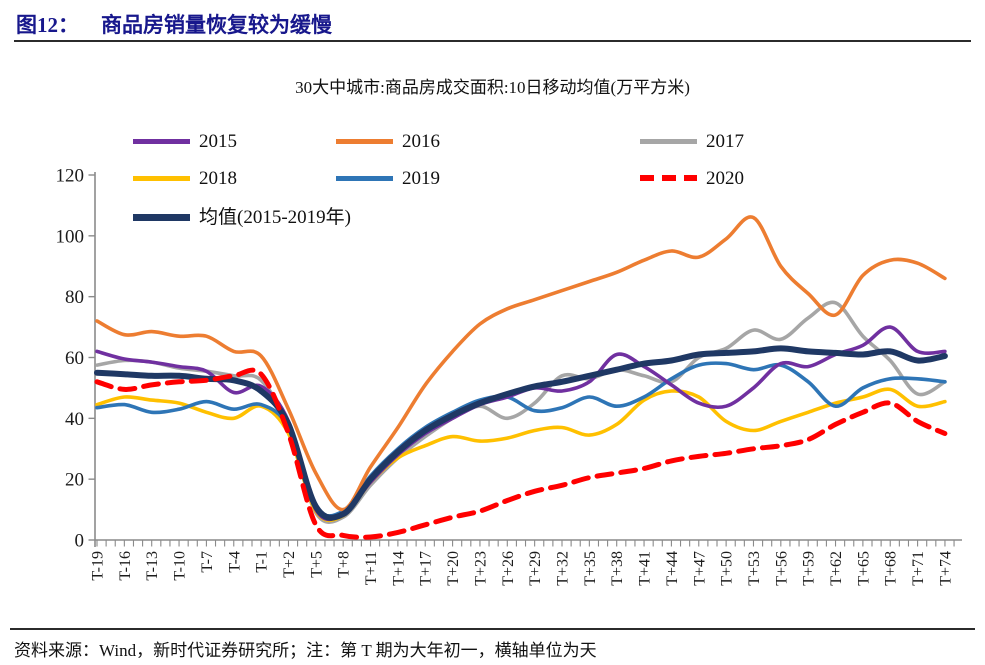  I want to click on y-tick-label: 20, so click(74, 480).